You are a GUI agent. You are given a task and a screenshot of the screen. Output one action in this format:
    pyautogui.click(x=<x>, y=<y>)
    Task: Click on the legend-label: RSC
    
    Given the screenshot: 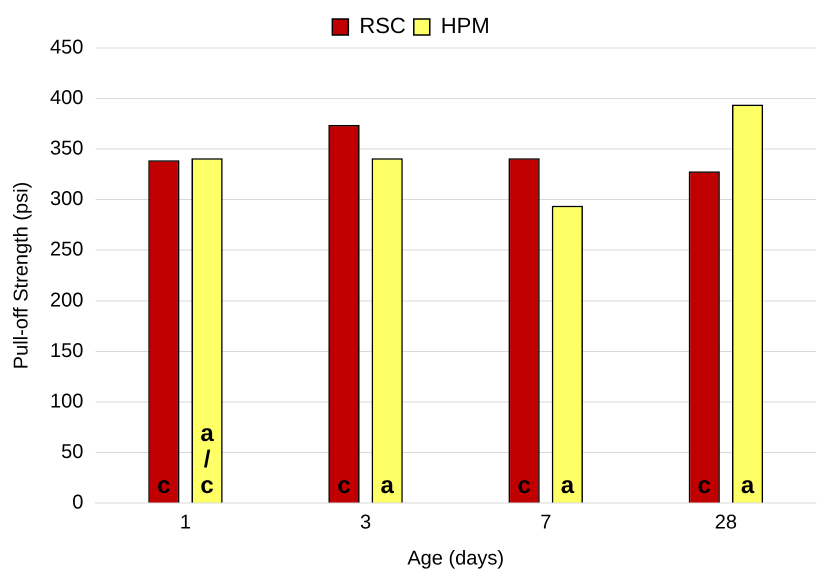 What is the action you would take?
    pyautogui.click(x=382, y=25)
    